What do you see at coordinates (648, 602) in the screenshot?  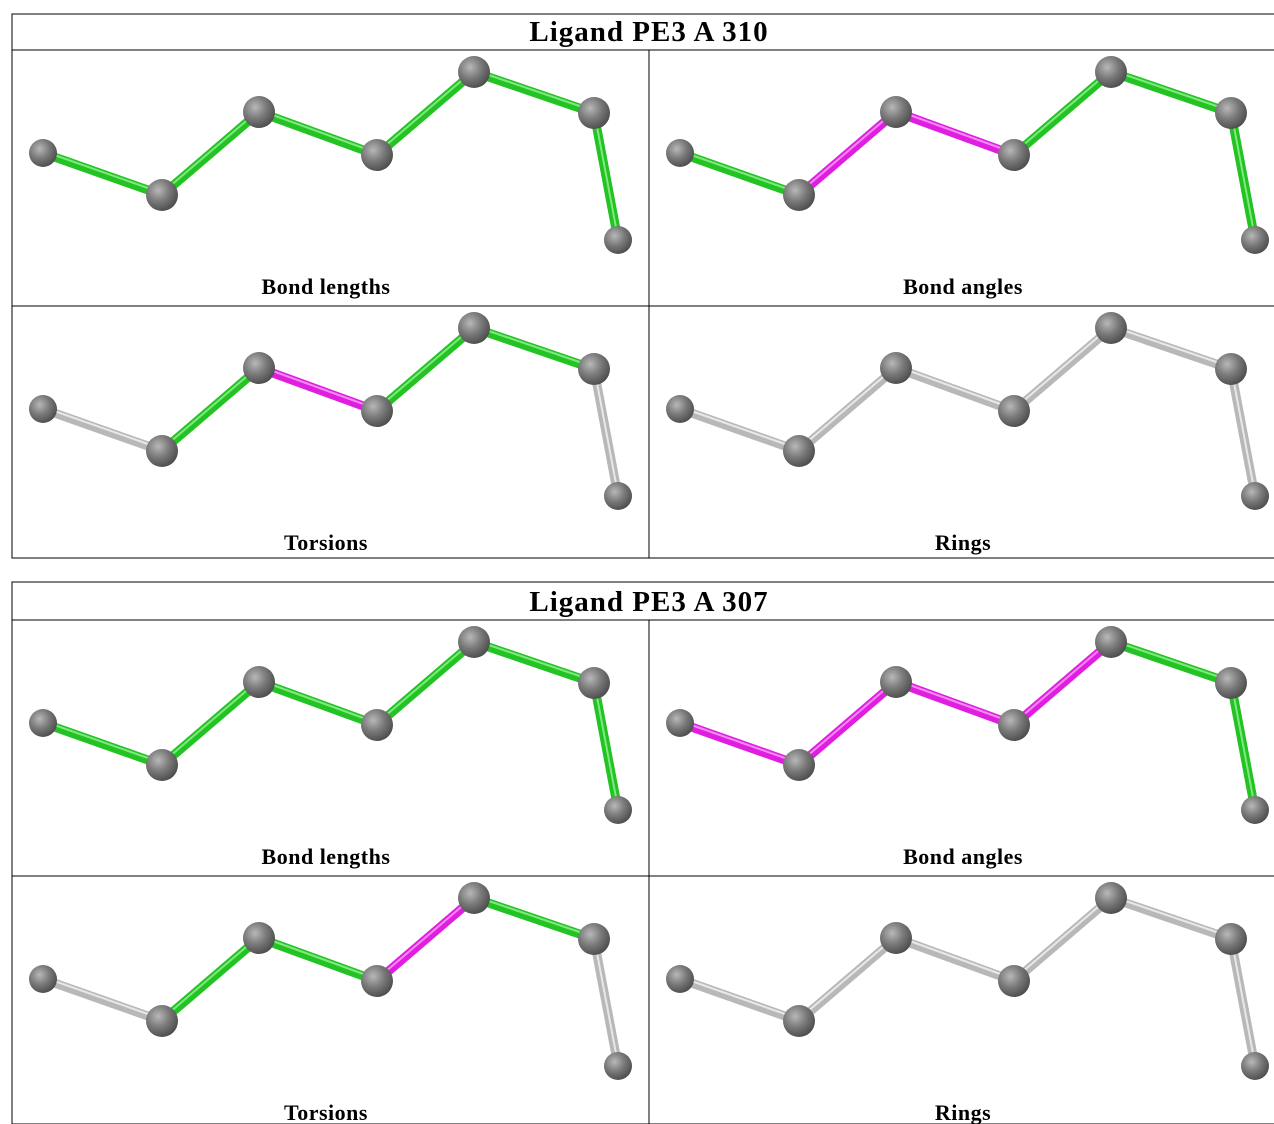 I see `table-title: Ligand PE3 A 307` at bounding box center [648, 602].